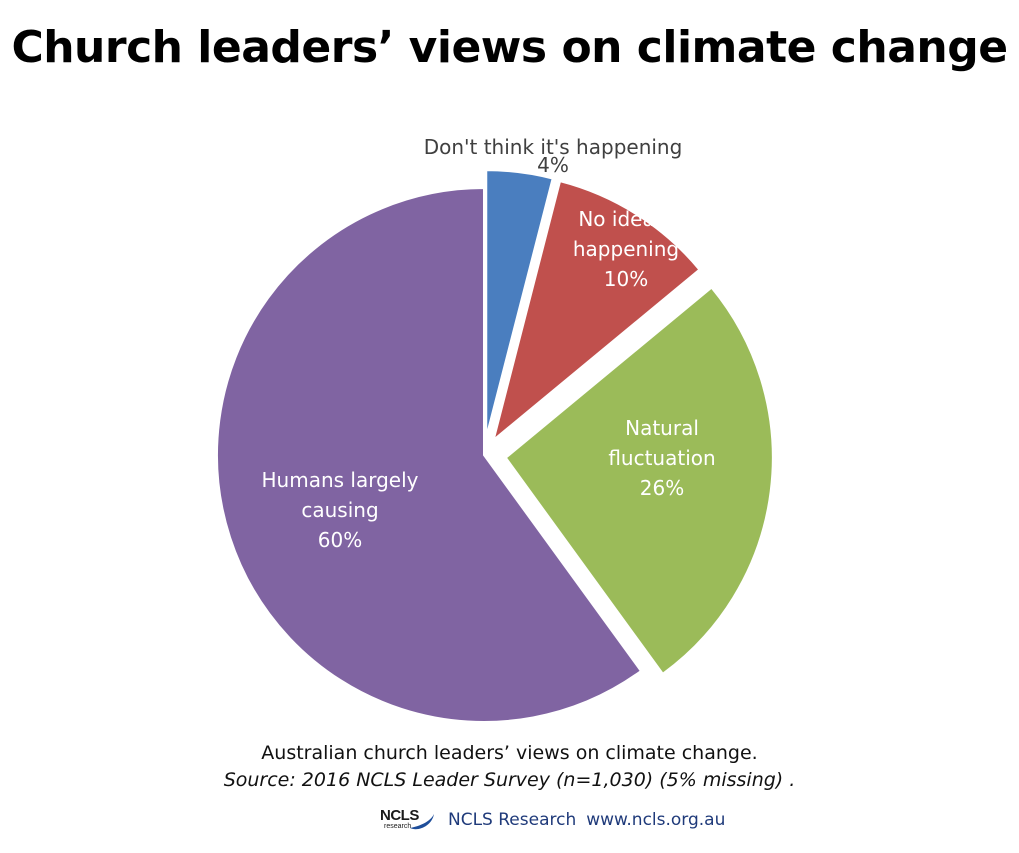  I want to click on footer-url: www.ncls.org.au, so click(656, 820).